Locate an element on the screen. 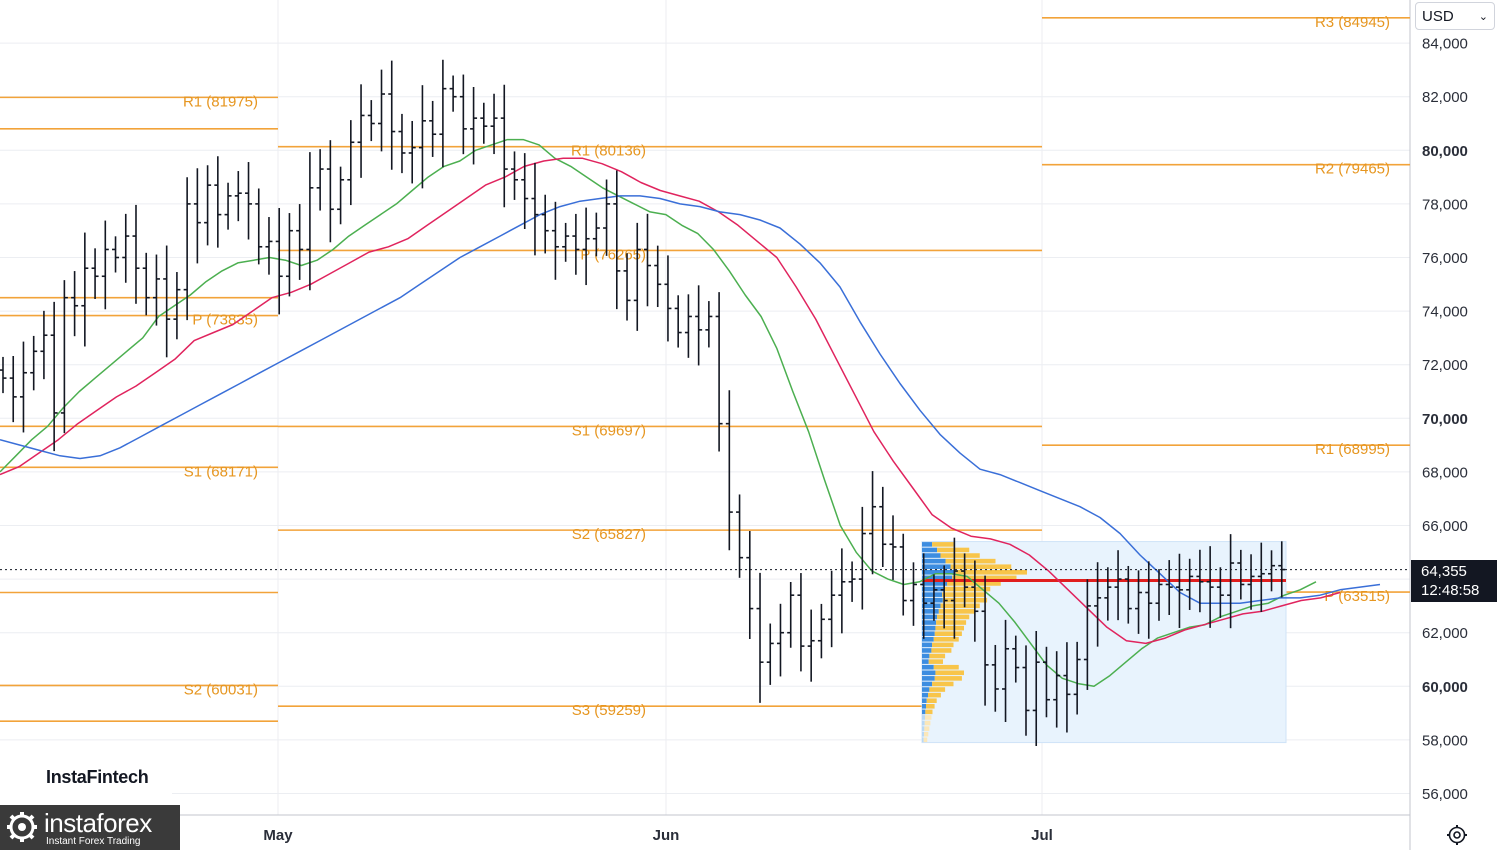  price-axis-label: 74,000 is located at coordinates (1445, 312).